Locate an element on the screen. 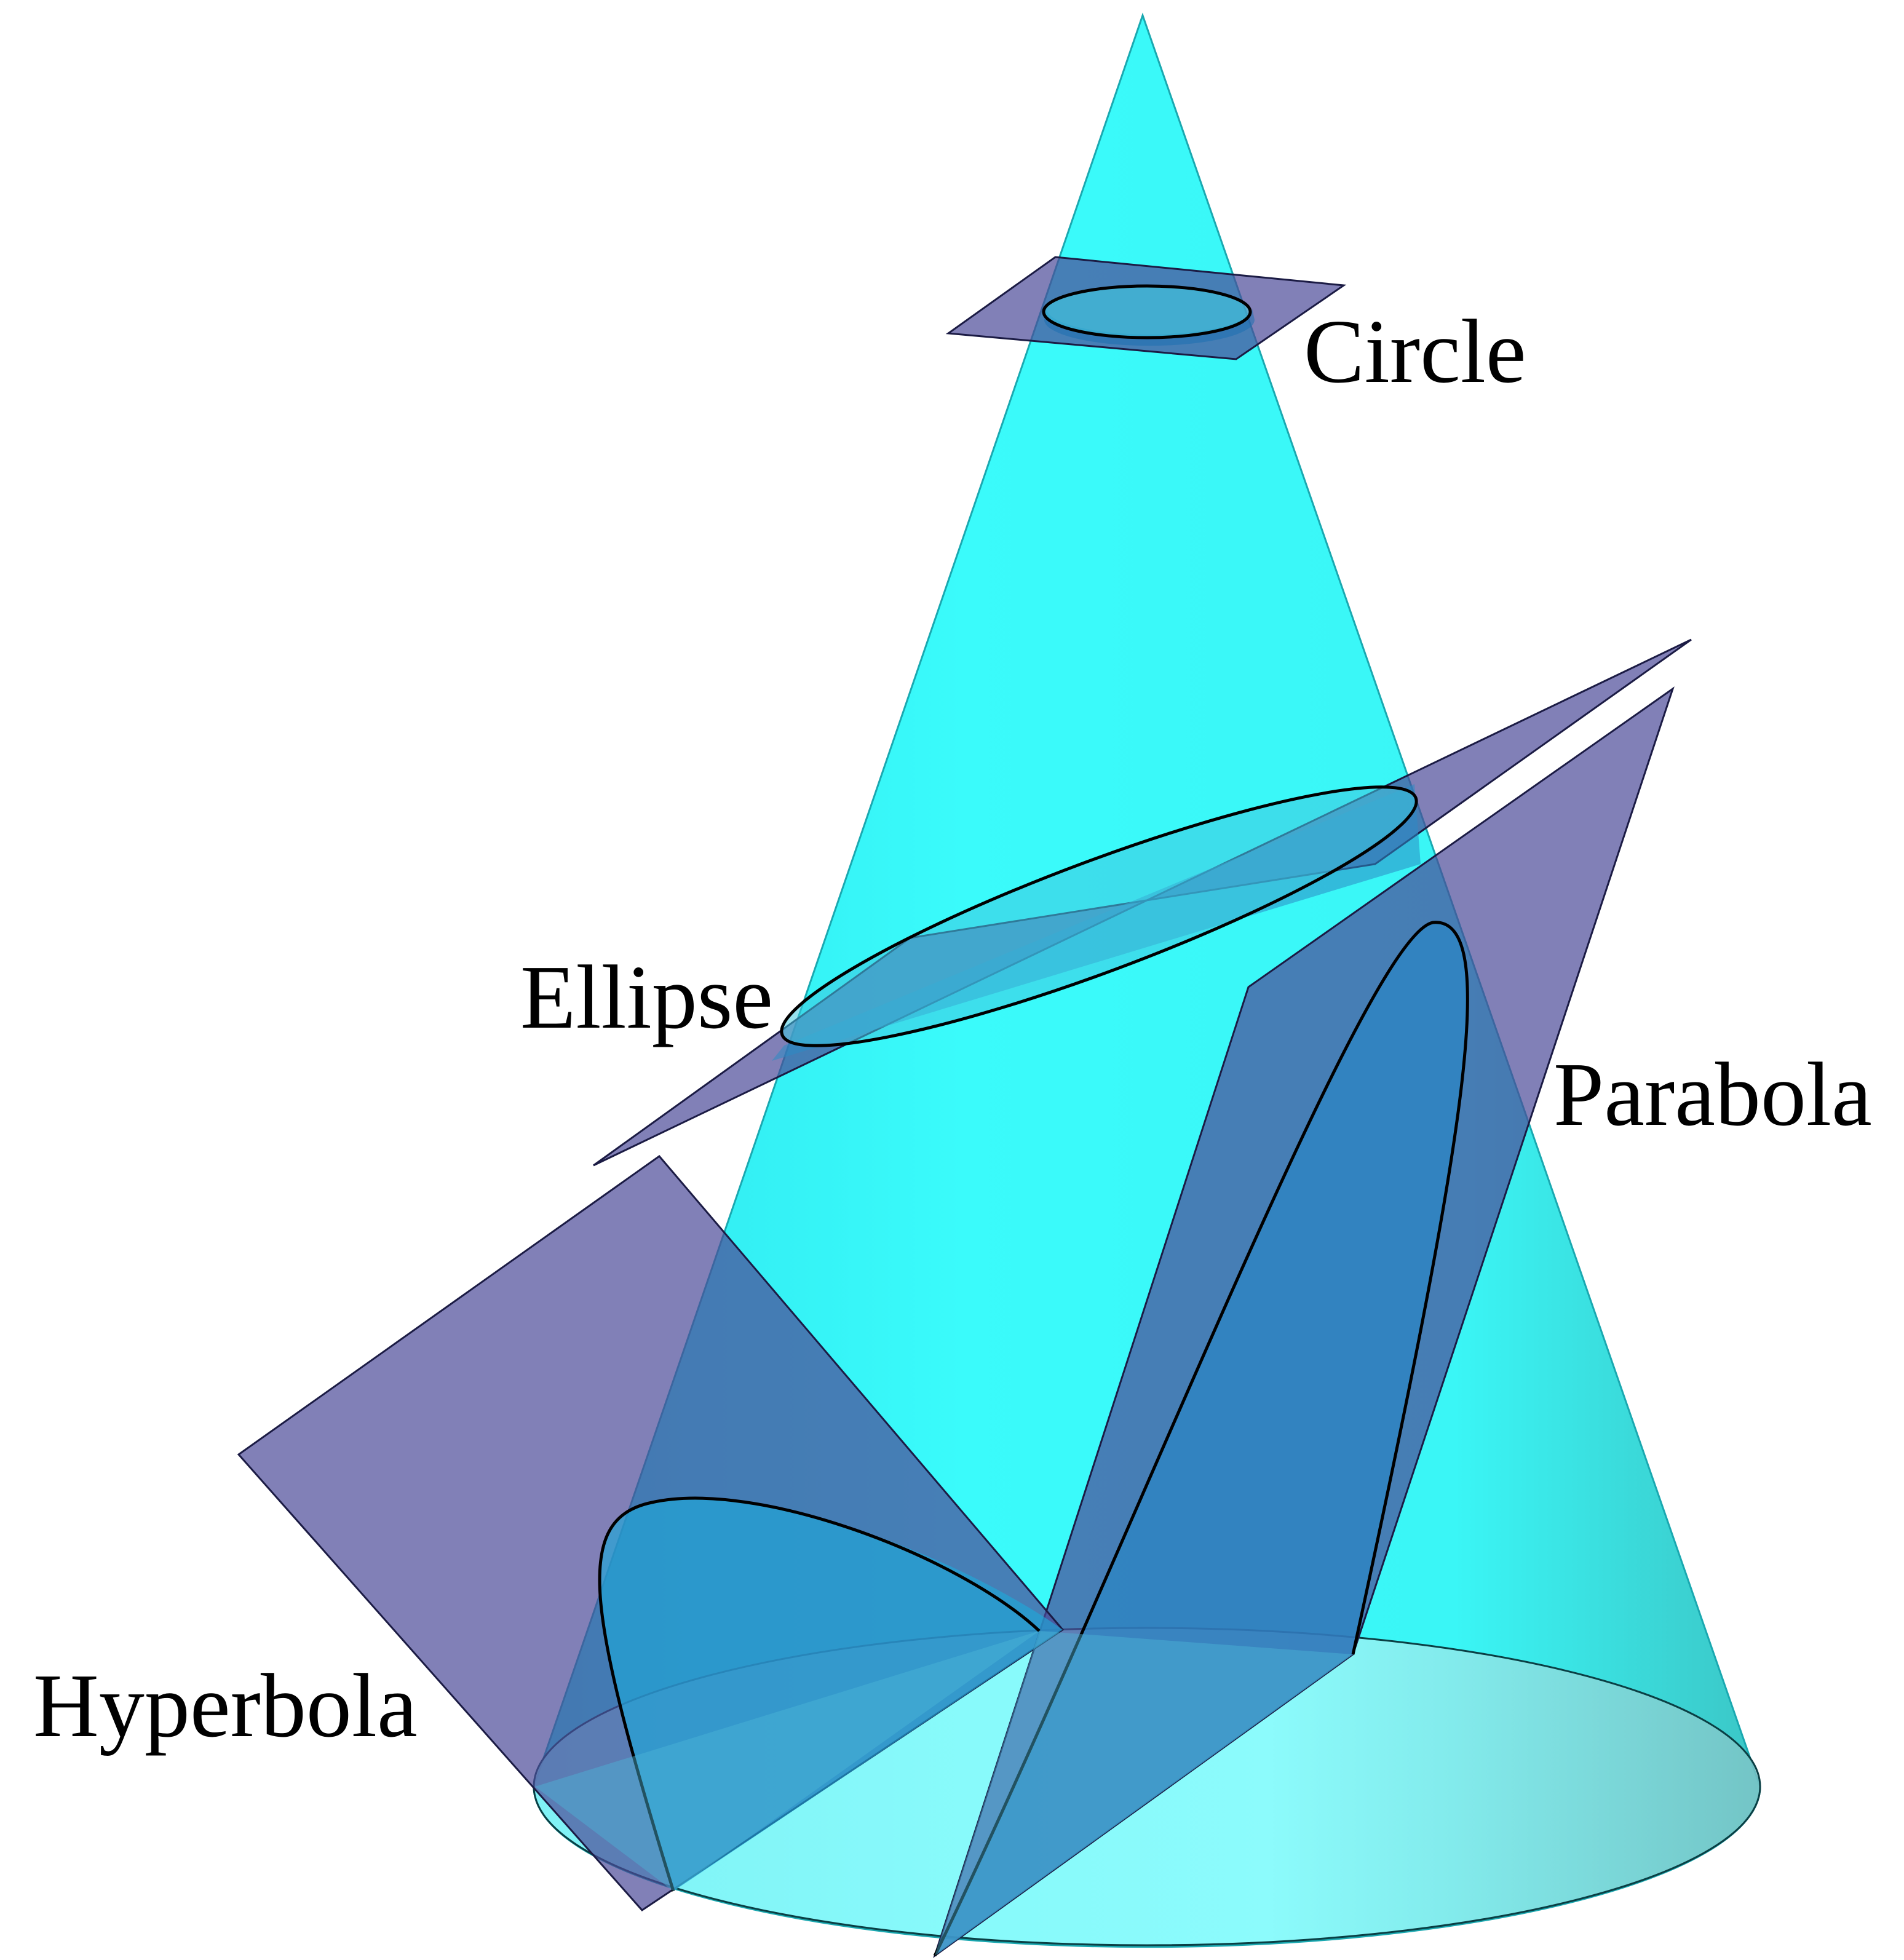  hyperbola-label: Hyperbola is located at coordinates (225, 1706).